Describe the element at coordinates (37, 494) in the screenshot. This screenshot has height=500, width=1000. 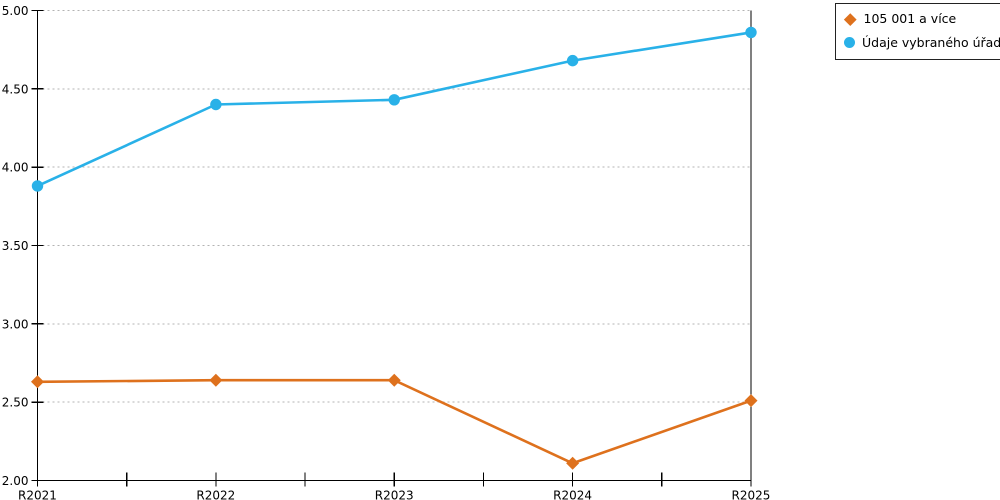
I see `x-axis-tick-label: R2021` at that location.